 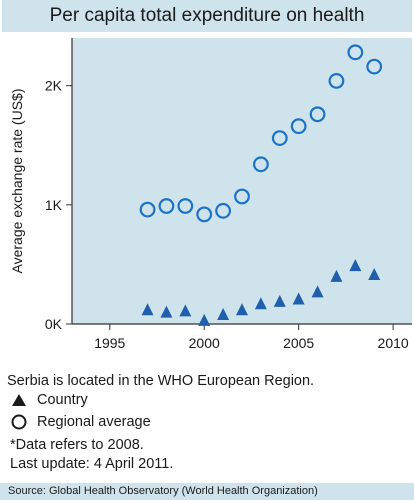 I want to click on legend-country-label: Country, so click(x=62, y=400).